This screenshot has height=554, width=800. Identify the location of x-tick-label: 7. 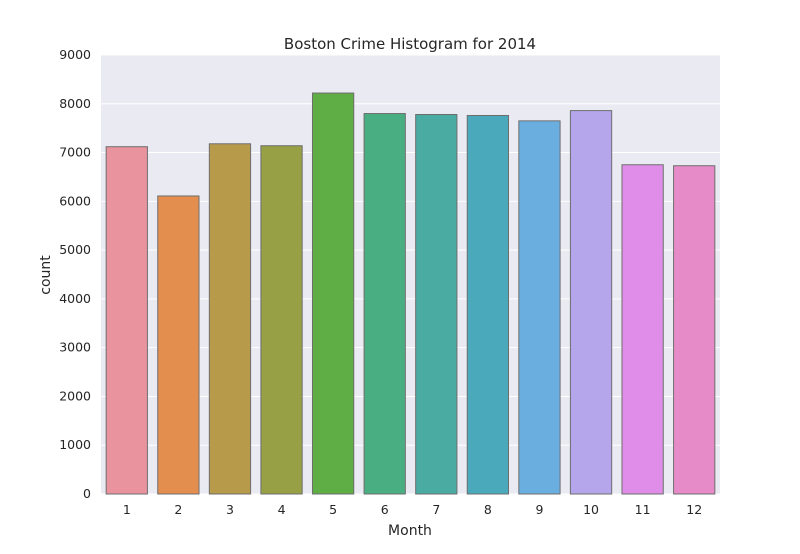
(436, 509).